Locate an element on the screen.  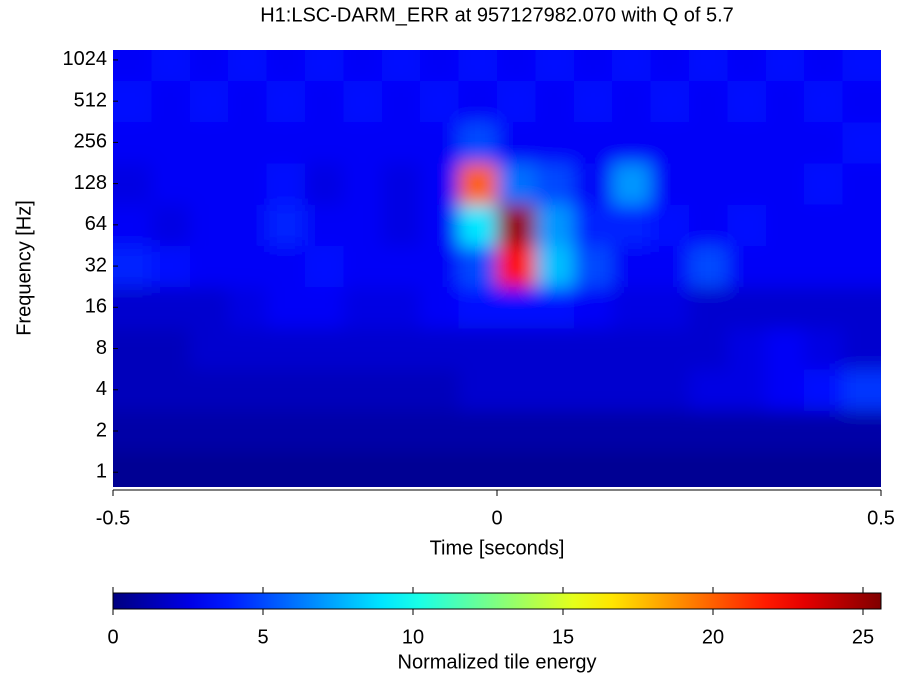
colorbar-label: Normalized tile energy is located at coordinates (497, 662).